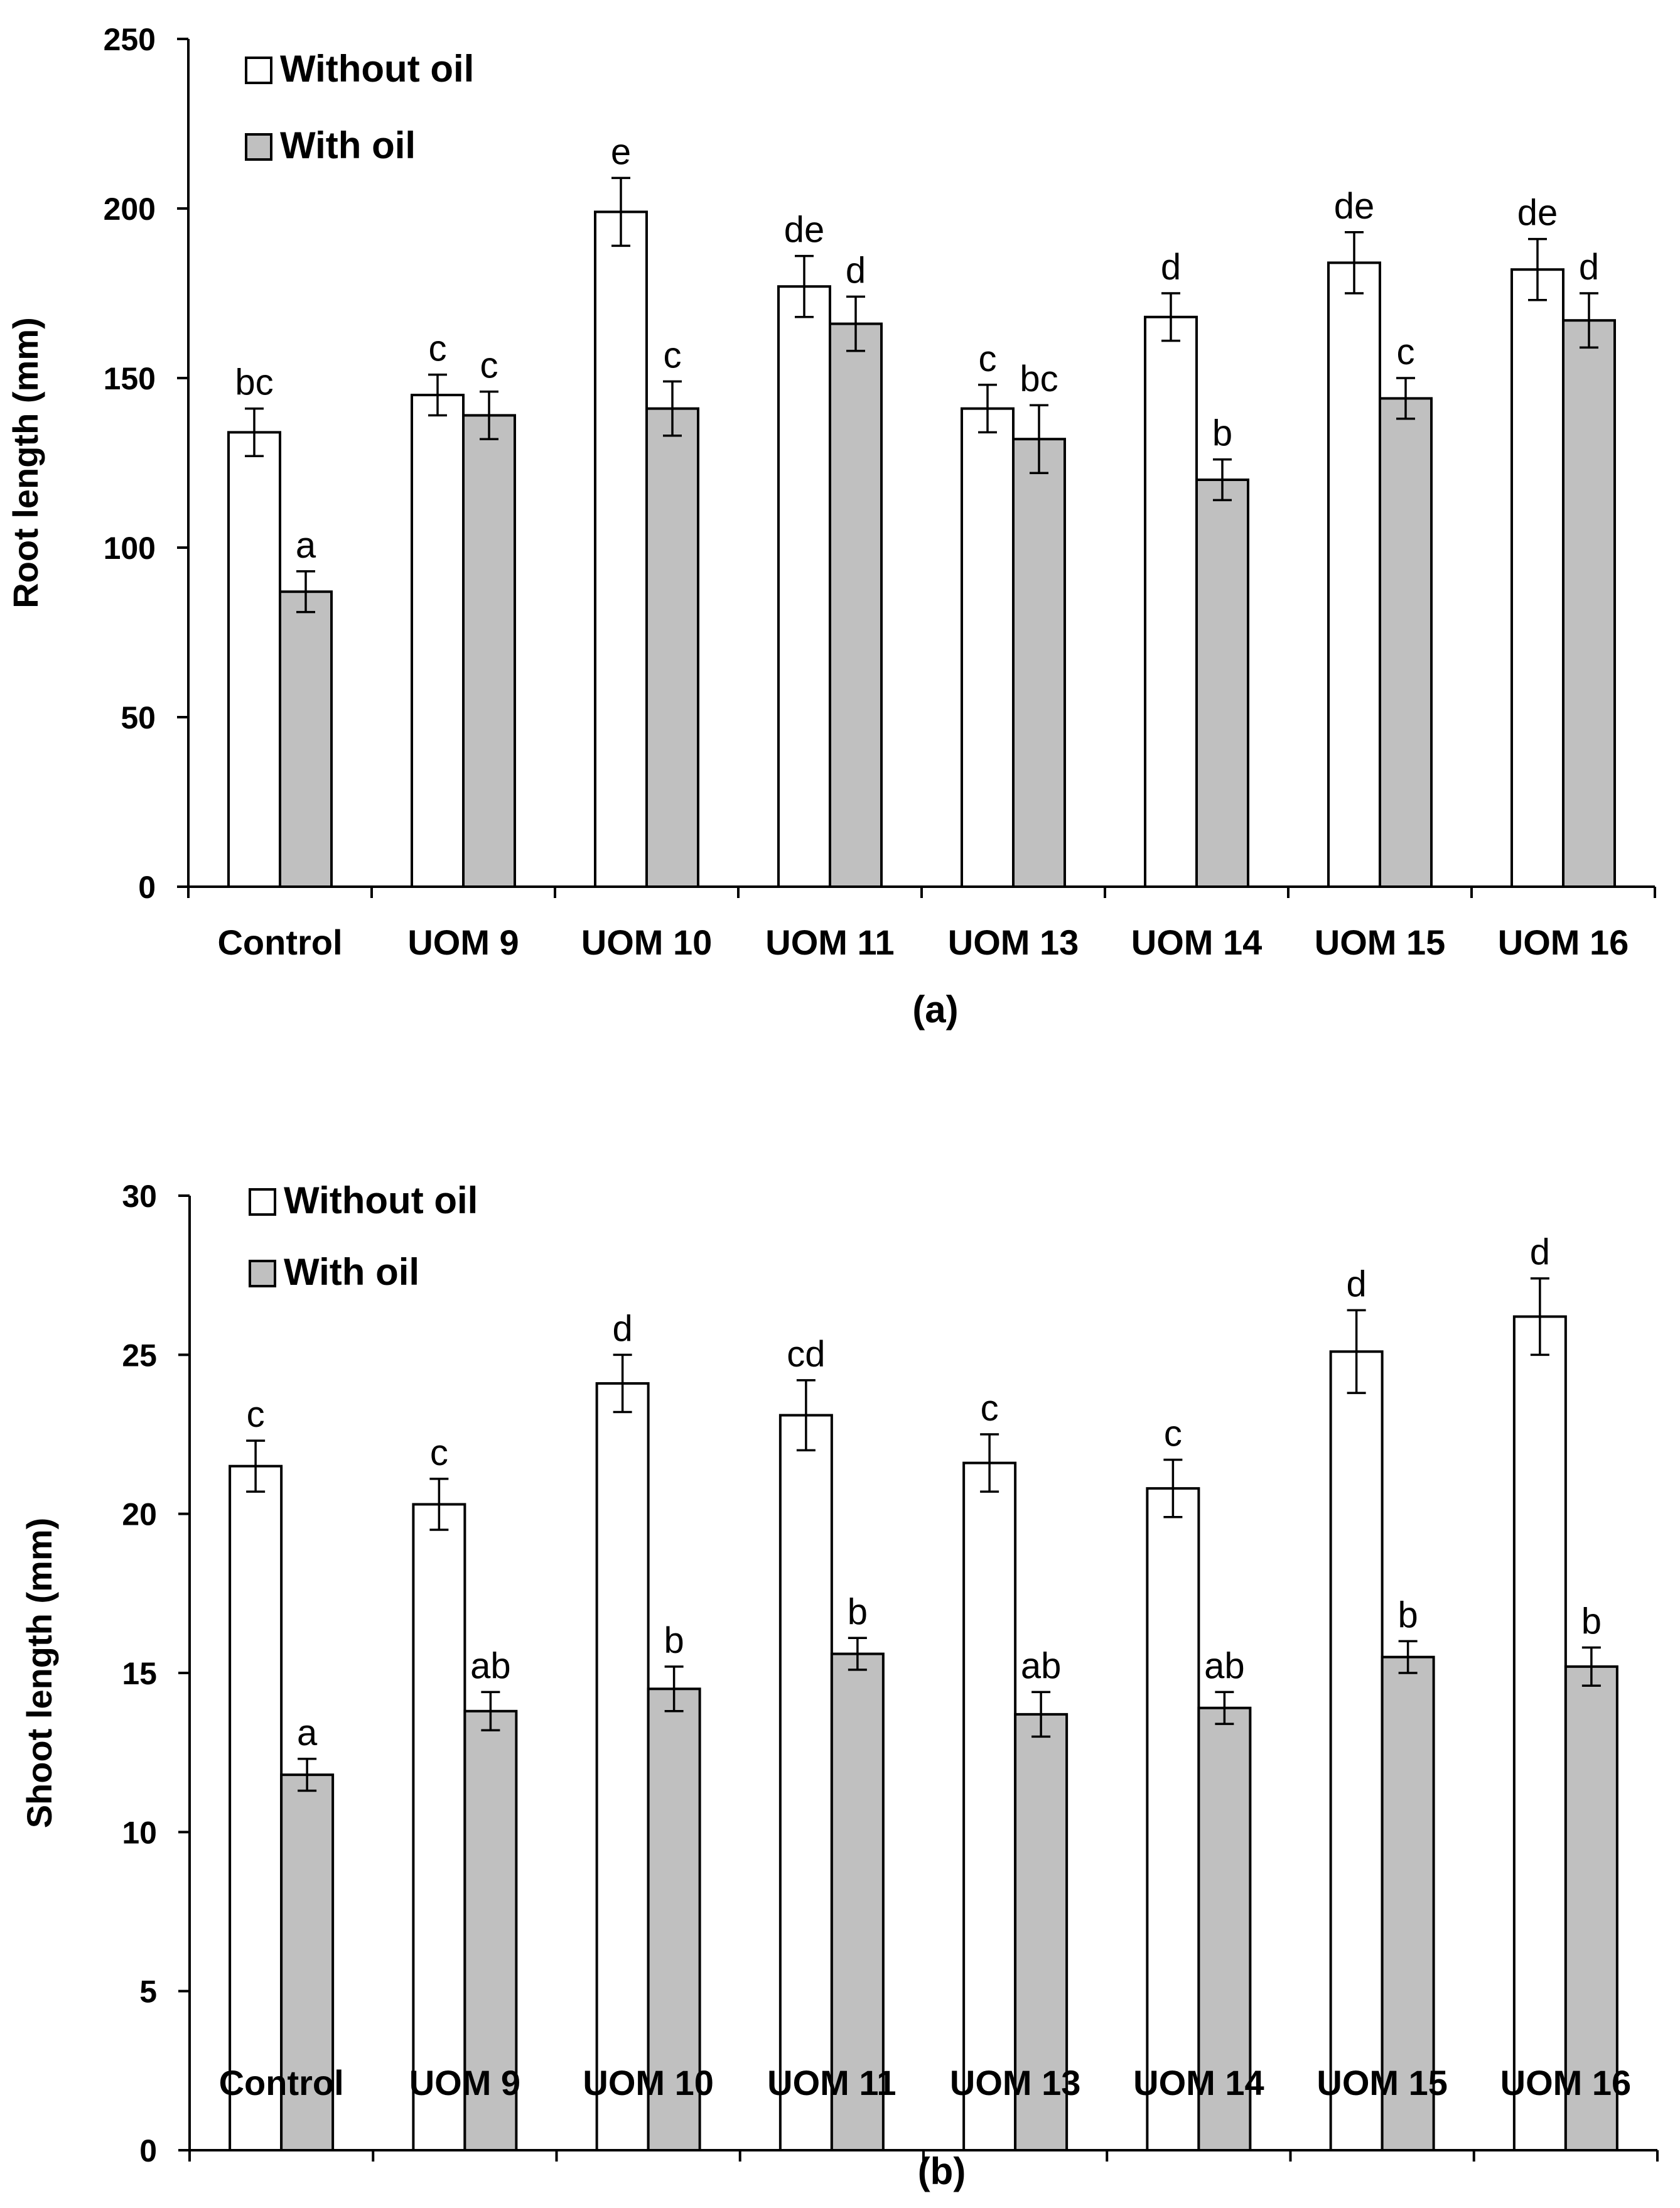 Image resolution: width=1680 pixels, height=2208 pixels. What do you see at coordinates (39, 1673) in the screenshot?
I see `y-axis-label: Shoot length (mm)` at bounding box center [39, 1673].